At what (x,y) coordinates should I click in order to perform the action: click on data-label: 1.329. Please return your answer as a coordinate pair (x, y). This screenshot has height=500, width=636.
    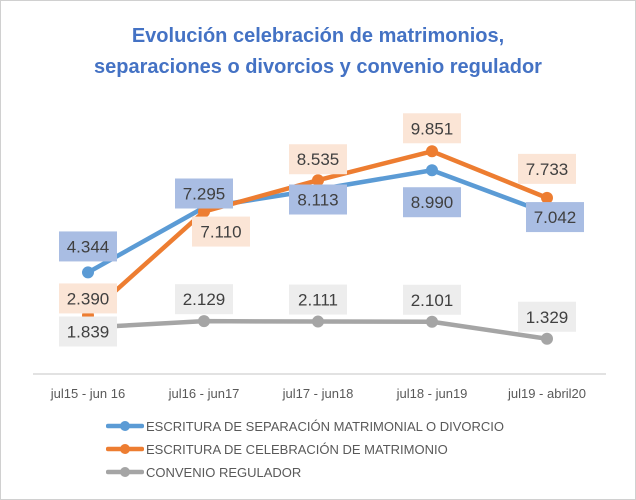
    Looking at the image, I should click on (547, 317).